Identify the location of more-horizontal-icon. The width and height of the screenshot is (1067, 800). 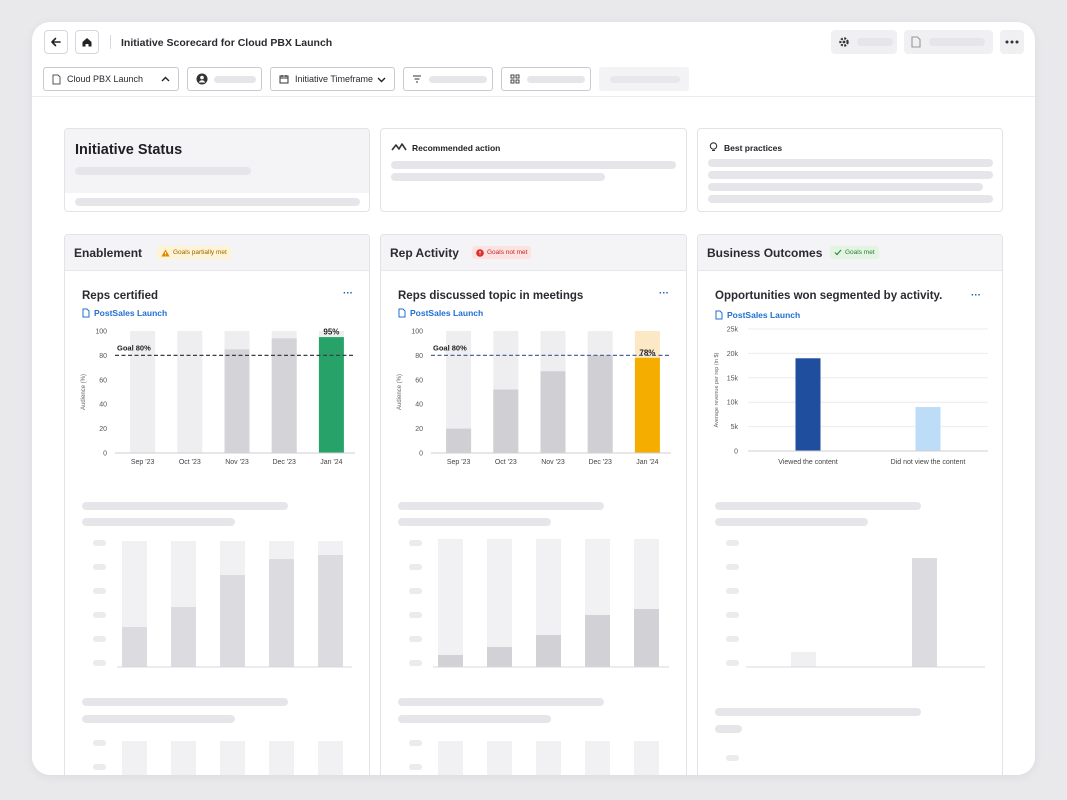
(1012, 42).